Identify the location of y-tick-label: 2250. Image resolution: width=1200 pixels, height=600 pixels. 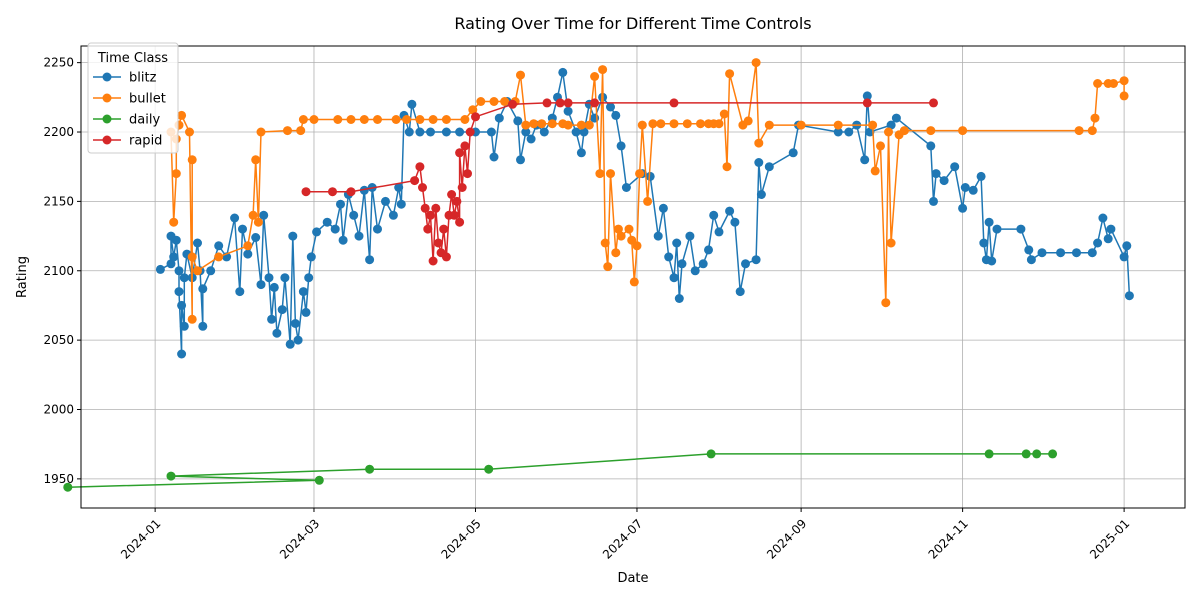
(58, 63).